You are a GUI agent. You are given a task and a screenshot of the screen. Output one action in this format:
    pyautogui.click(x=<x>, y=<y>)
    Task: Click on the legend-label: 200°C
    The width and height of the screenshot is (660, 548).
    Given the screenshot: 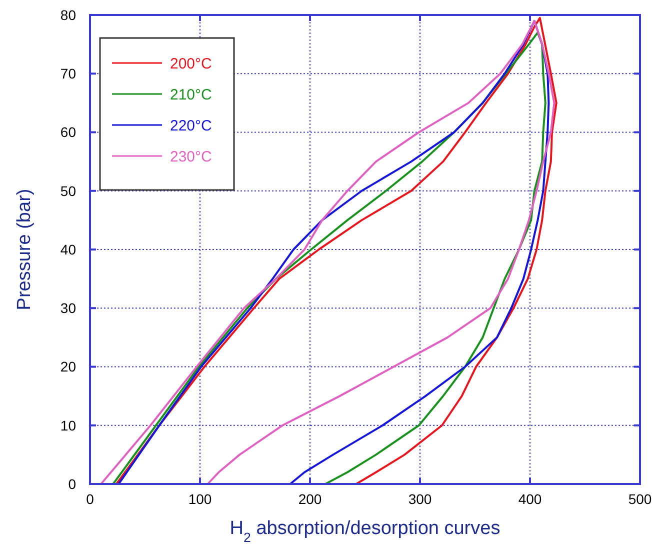 What is the action you would take?
    pyautogui.click(x=191, y=63)
    